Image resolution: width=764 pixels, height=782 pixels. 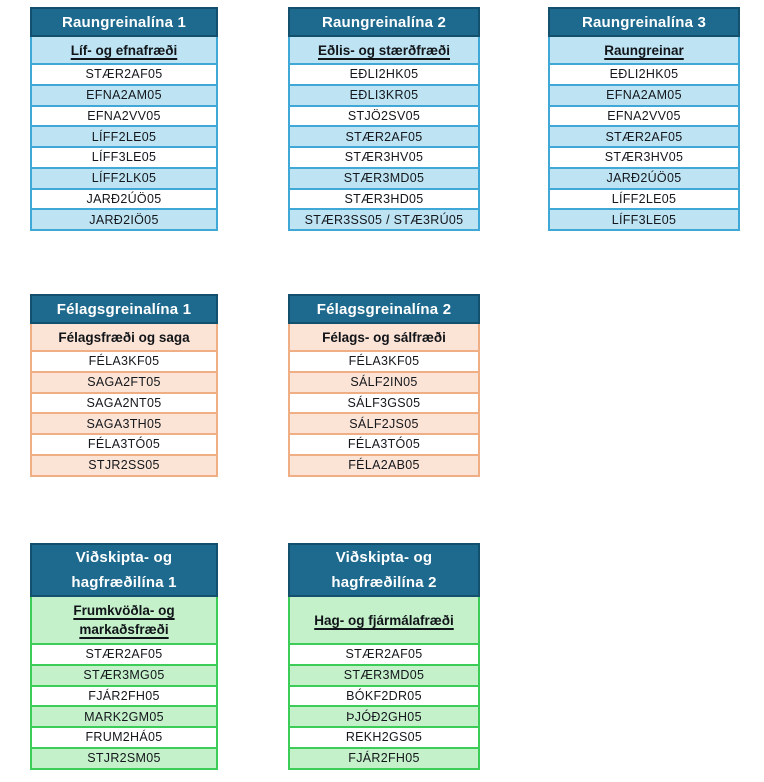 I want to click on course-cell: STÆR3MG05, so click(x=124, y=674).